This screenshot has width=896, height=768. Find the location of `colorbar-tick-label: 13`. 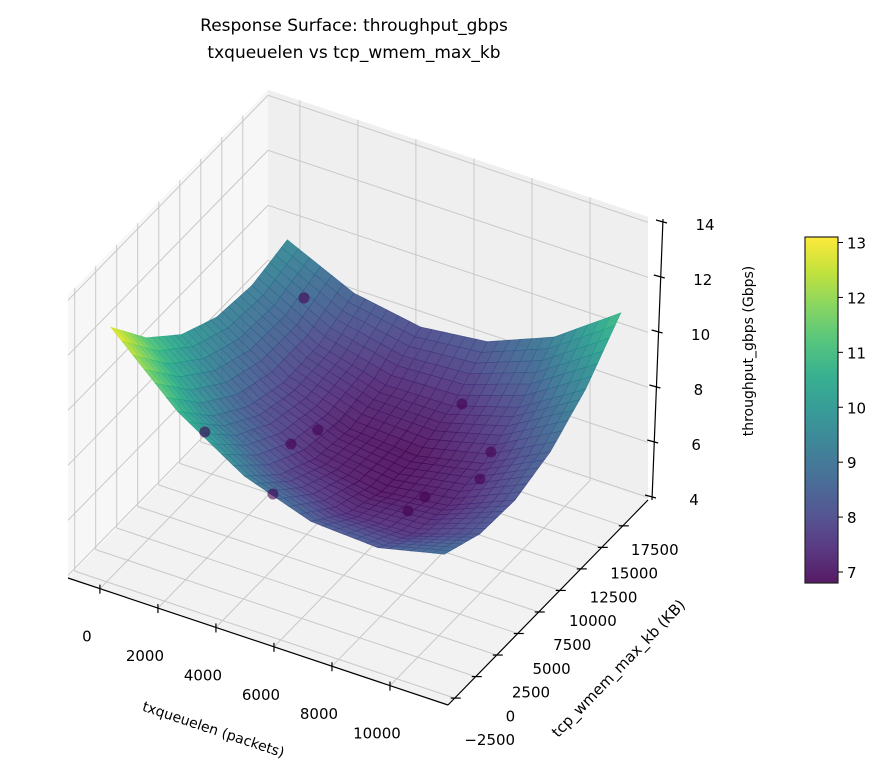

colorbar-tick-label: 13 is located at coordinates (856, 243).